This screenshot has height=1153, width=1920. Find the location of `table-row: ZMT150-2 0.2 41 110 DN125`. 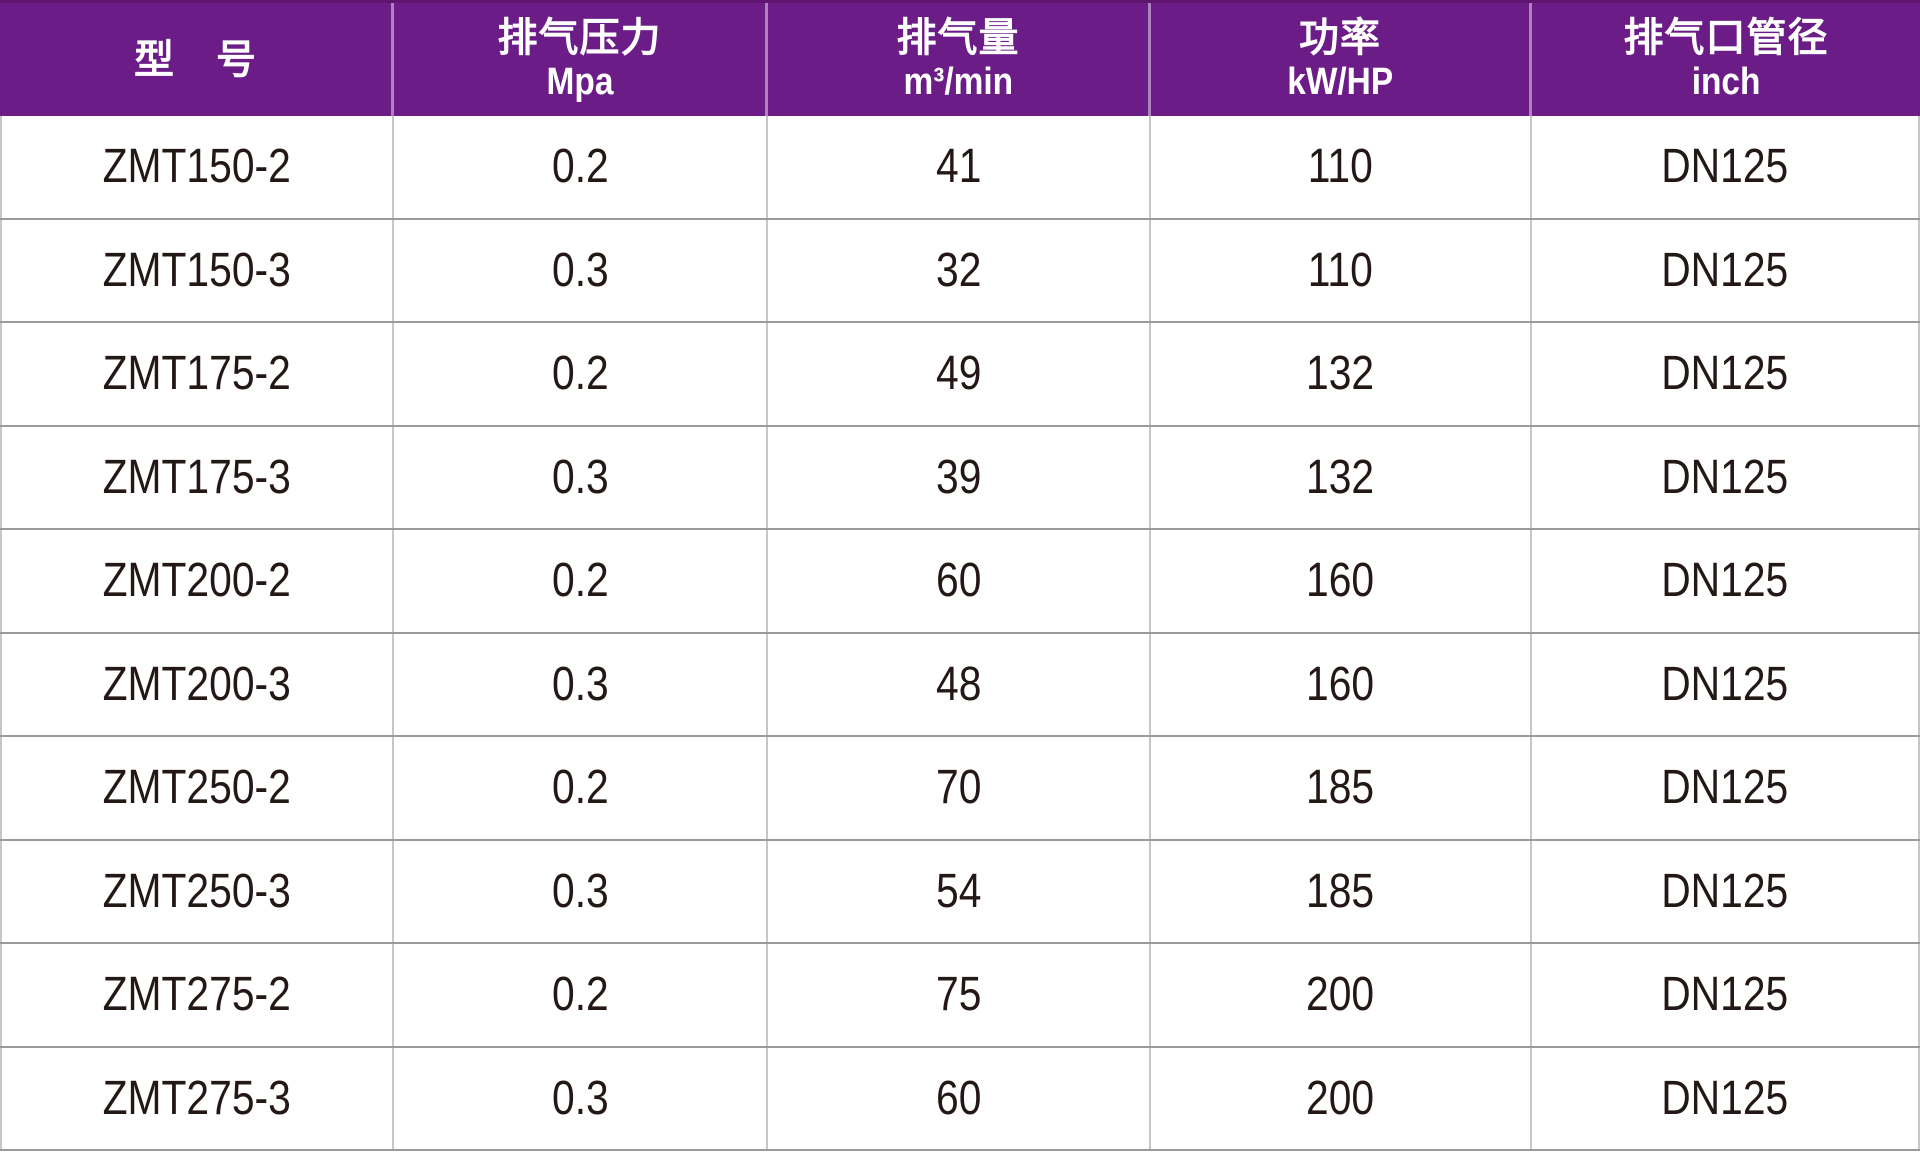

table-row: ZMT150-2 0.2 41 110 DN125 is located at coordinates (960, 168).